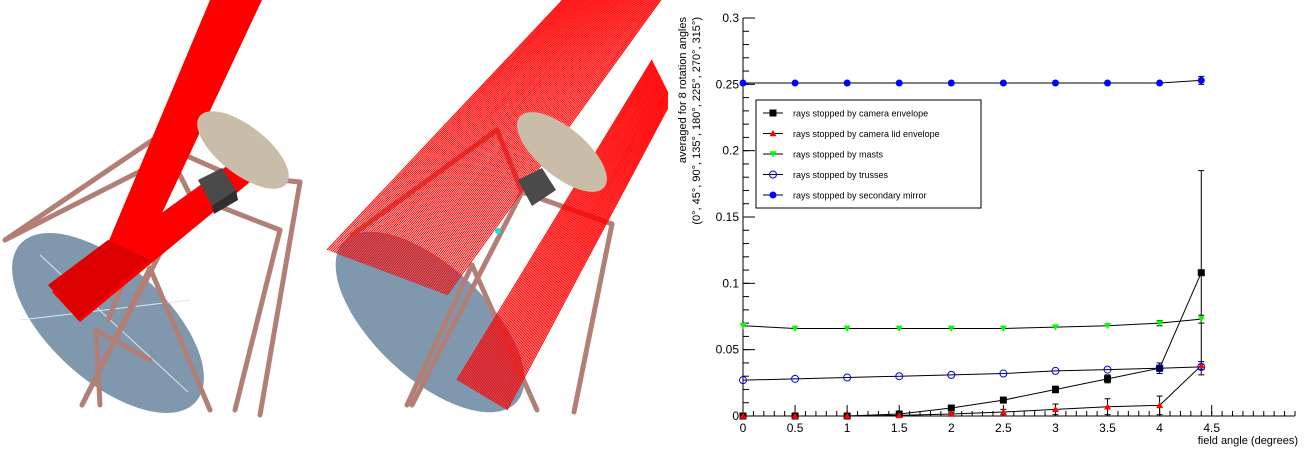 This screenshot has height=455, width=1305. I want to click on x-tick-label: 2.5, so click(1003, 428).